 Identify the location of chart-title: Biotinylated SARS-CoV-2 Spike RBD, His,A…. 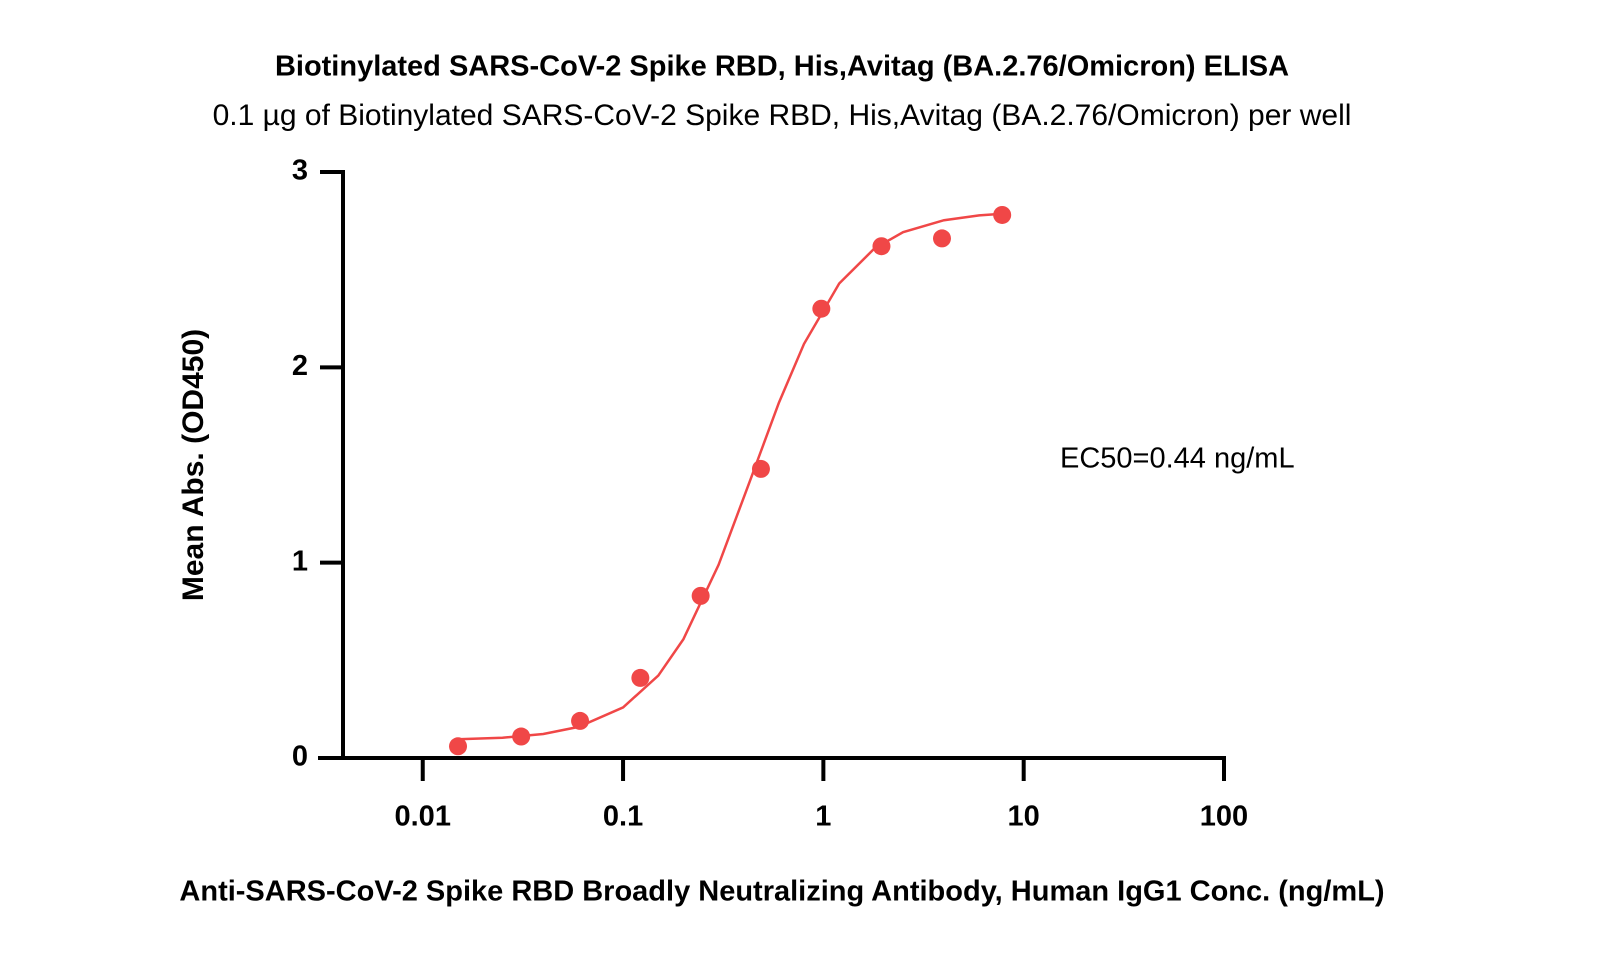
(782, 67).